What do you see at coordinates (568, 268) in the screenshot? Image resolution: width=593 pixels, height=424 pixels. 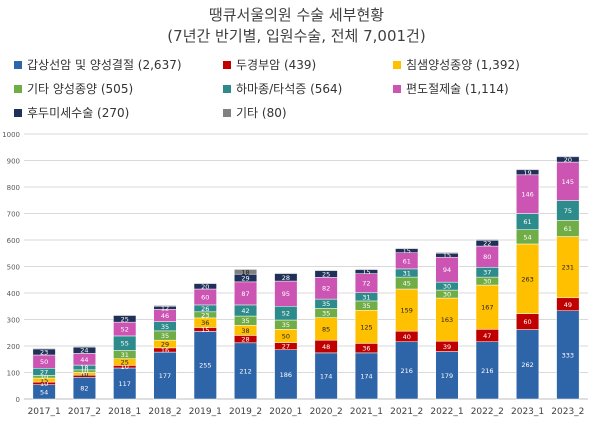 I see `data-label: 231` at bounding box center [568, 268].